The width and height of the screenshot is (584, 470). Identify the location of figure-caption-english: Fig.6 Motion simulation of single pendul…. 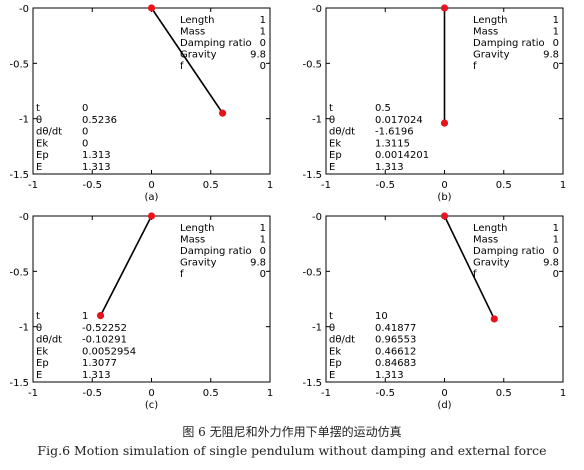
(292, 450).